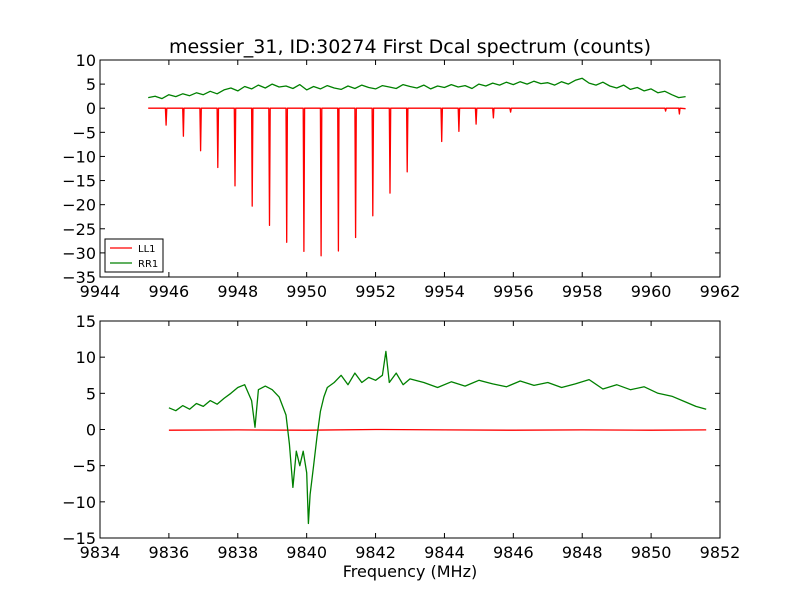 This screenshot has height=600, width=800. I want to click on bottom-x-tick-label: 9838, so click(237, 552).